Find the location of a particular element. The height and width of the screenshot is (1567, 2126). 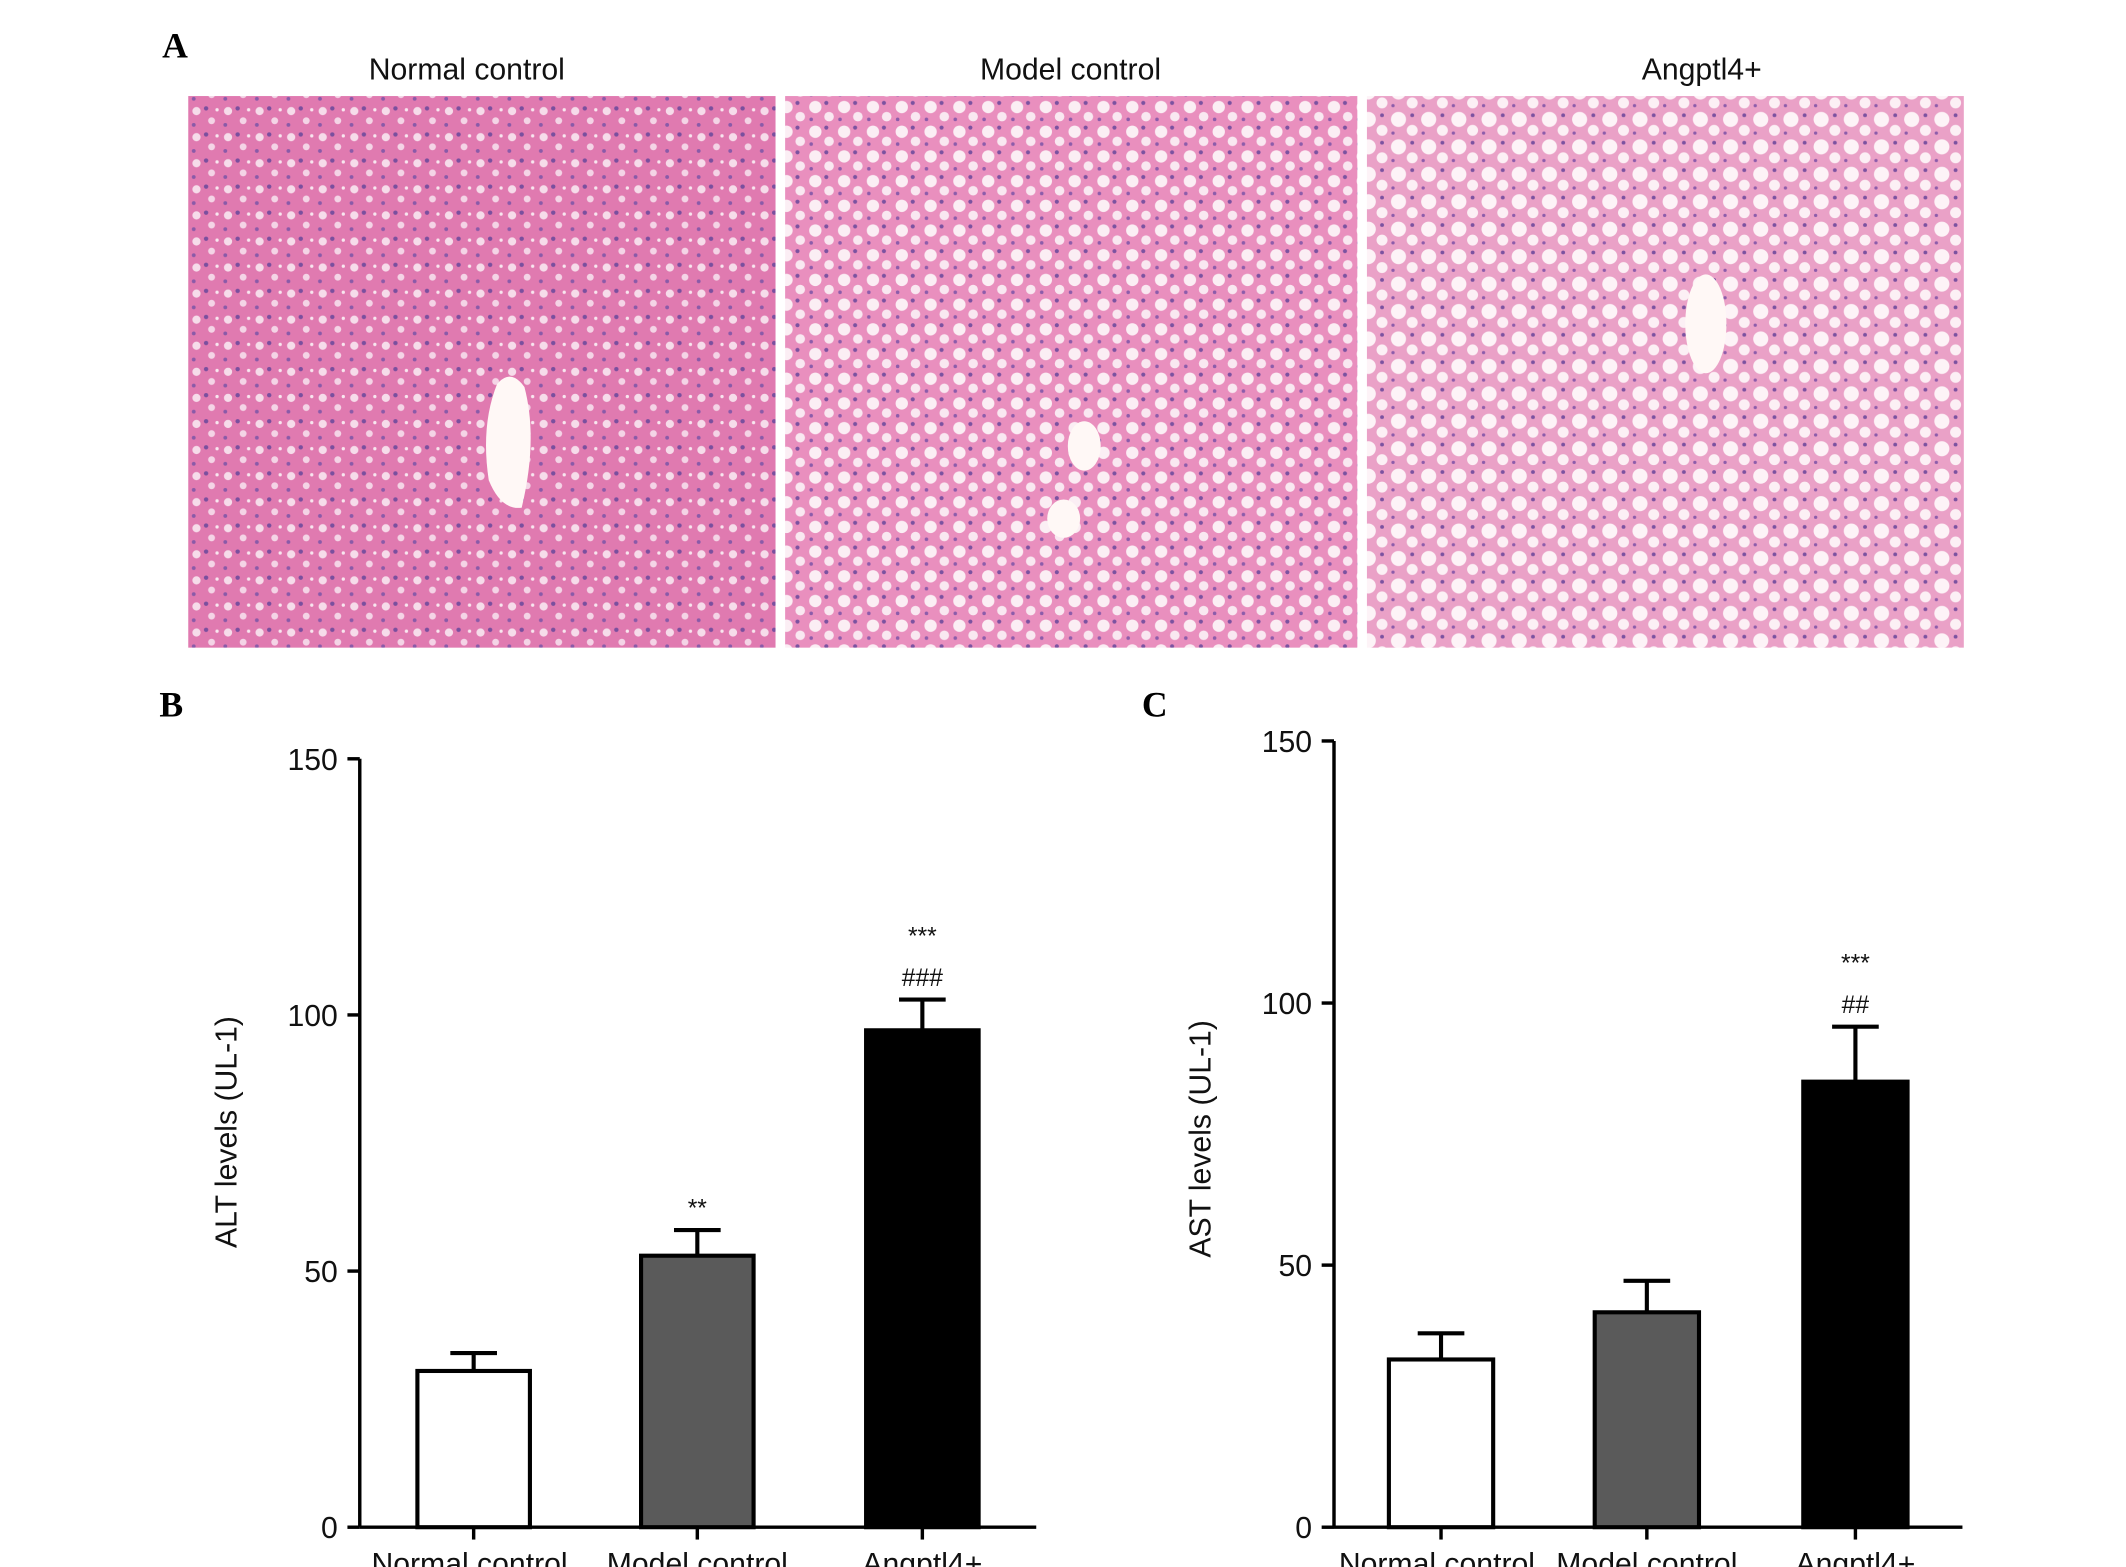

image-title: Normal control is located at coordinates (467, 70).